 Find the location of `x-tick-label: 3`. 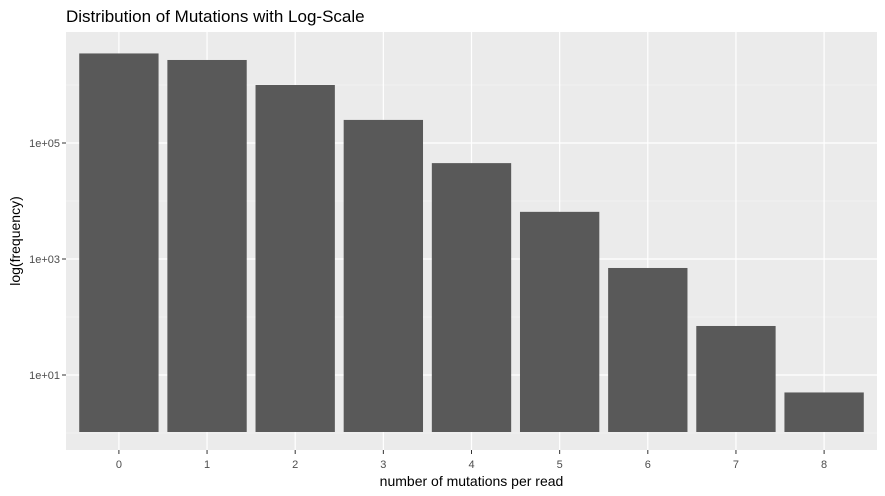

x-tick-label: 3 is located at coordinates (383, 465).